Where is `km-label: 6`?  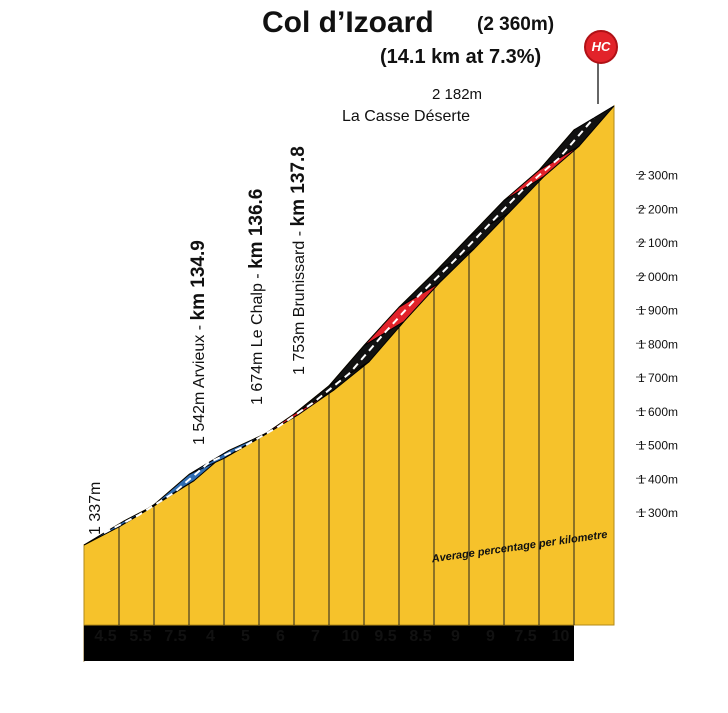 km-label: 6 is located at coordinates (285, 686).